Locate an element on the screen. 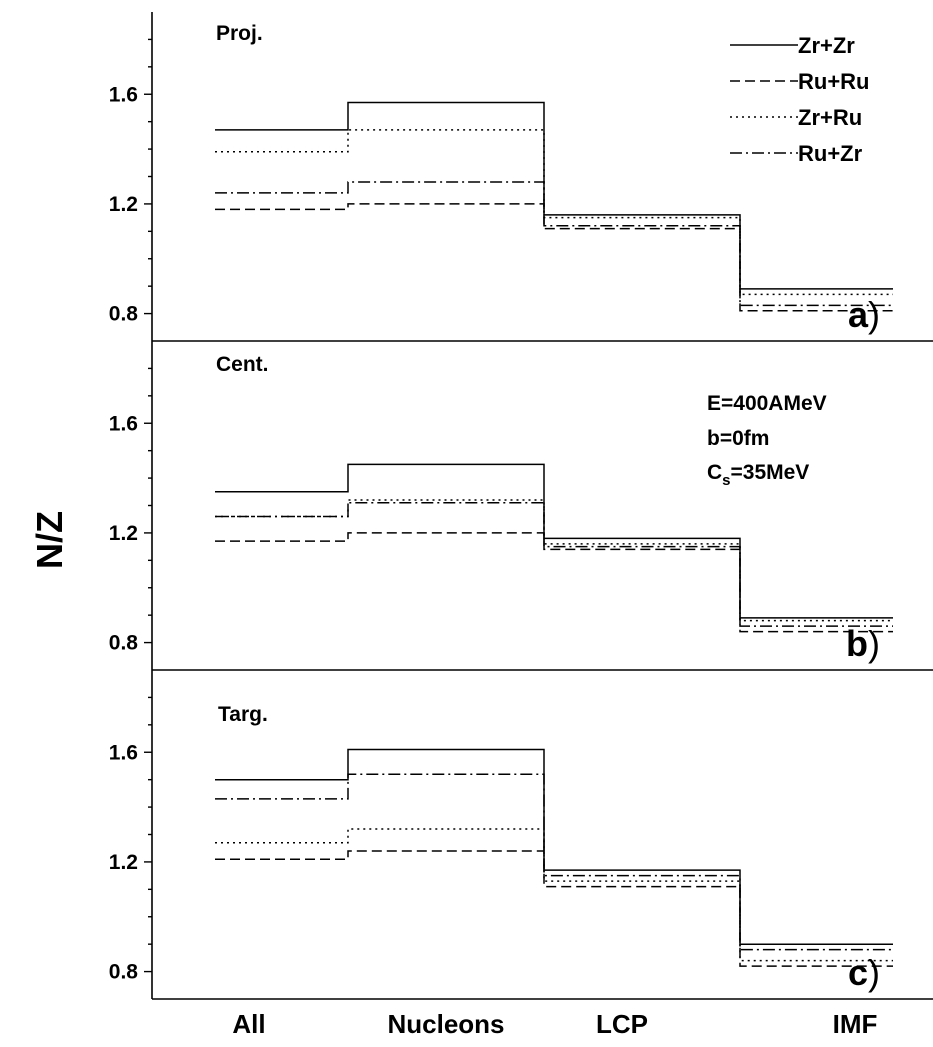 Image resolution: width=933 pixels, height=1047 pixels. panel-title: Targ. is located at coordinates (243, 714).